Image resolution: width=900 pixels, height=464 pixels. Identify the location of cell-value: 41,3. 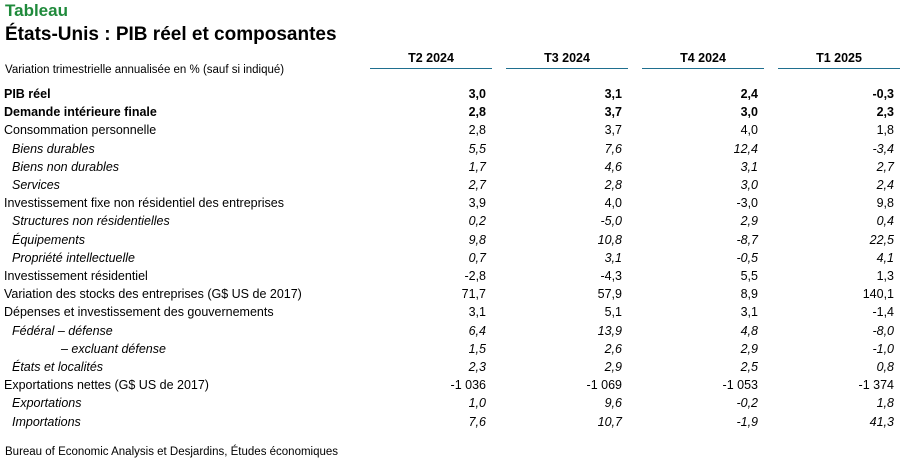
(881, 421).